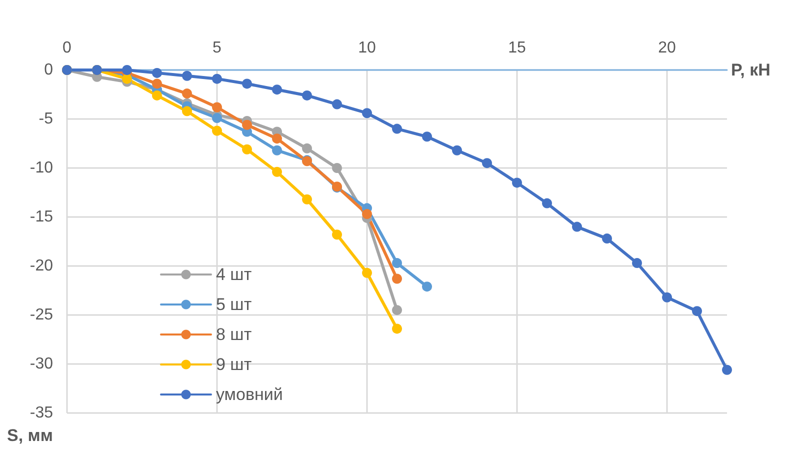 Image resolution: width=790 pixels, height=453 pixels. I want to click on y-tick-label: -25, so click(42, 315).